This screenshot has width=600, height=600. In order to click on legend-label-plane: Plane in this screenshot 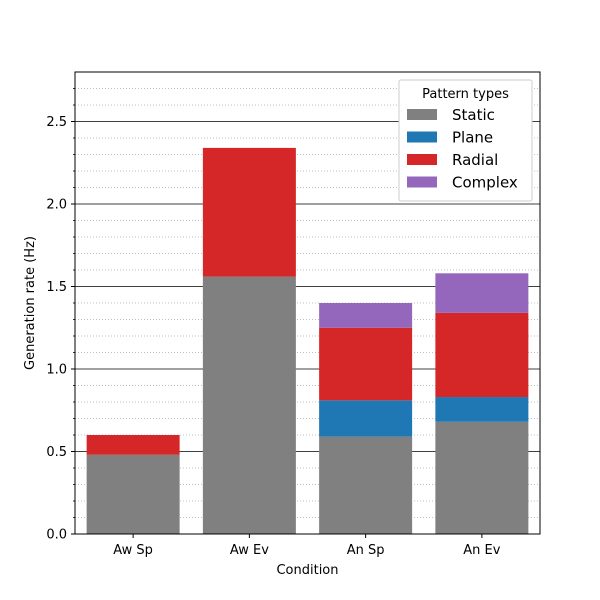, I will do `click(472, 138)`.